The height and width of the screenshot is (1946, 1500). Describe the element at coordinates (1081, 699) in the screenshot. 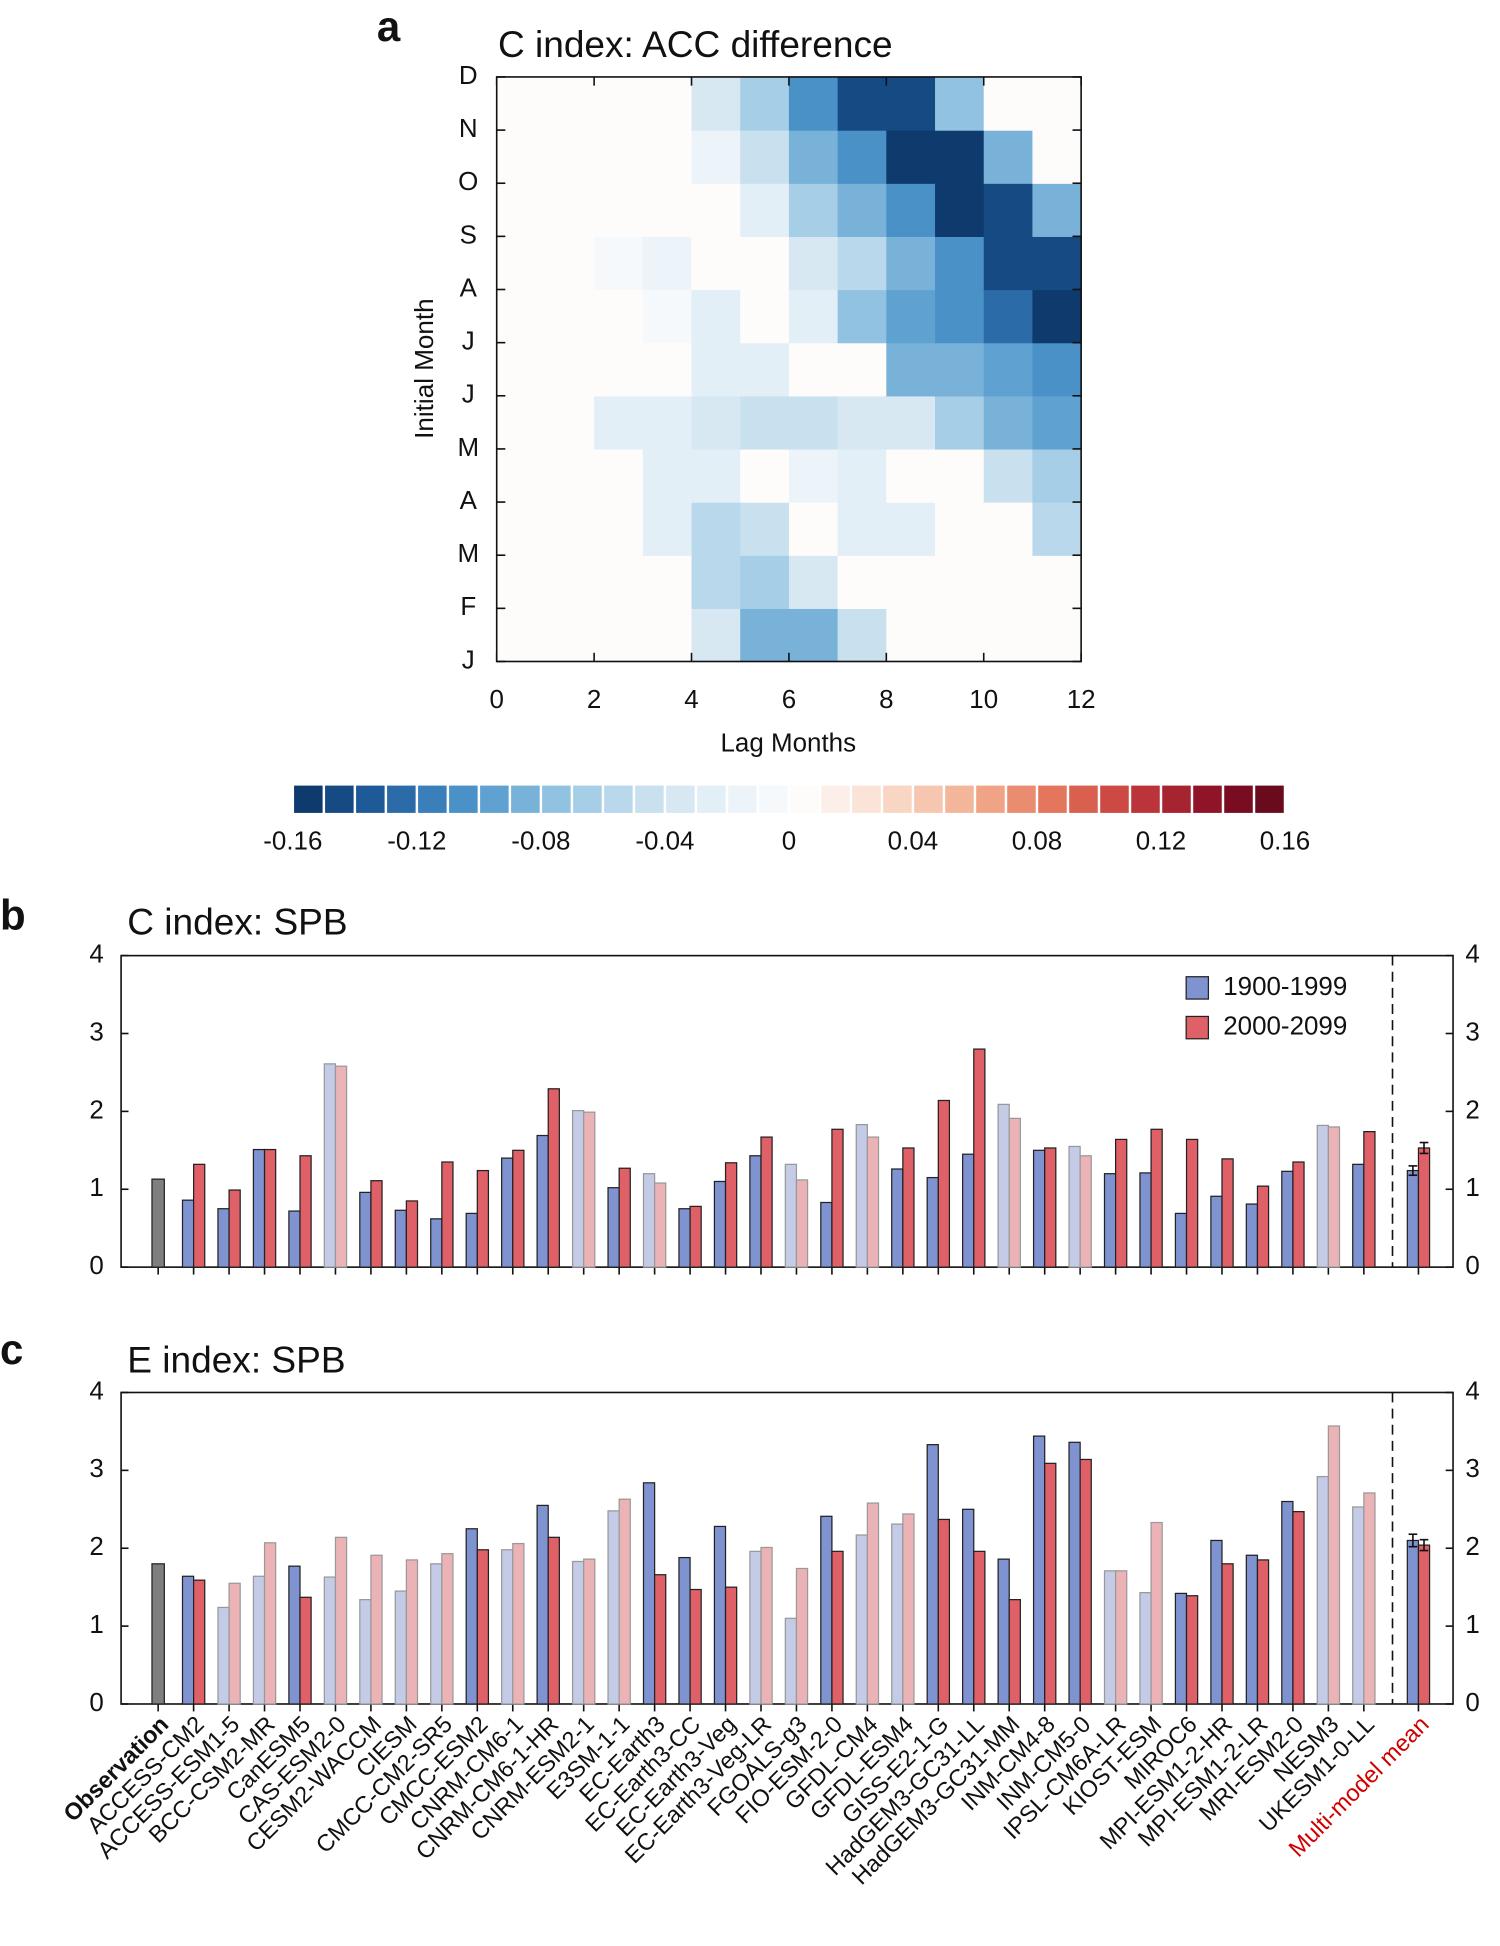

I see `x-tick-label: 12` at that location.